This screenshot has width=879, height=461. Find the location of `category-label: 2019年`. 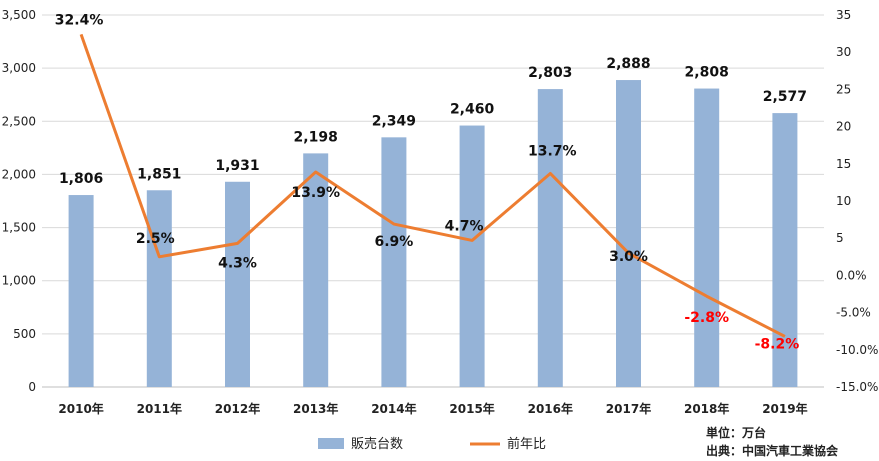

category-label: 2019年 is located at coordinates (784, 408).